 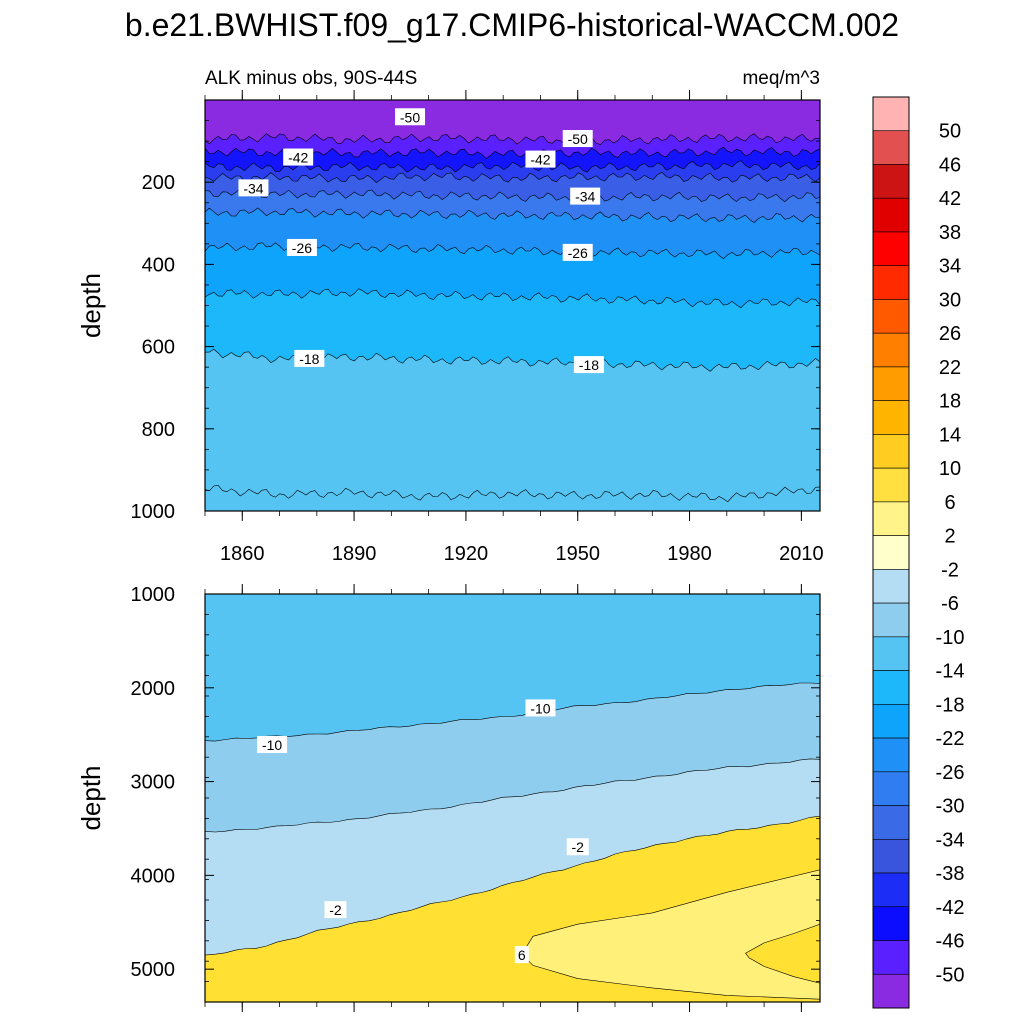 I want to click on colorbar-label: -34, so click(x=950, y=840).